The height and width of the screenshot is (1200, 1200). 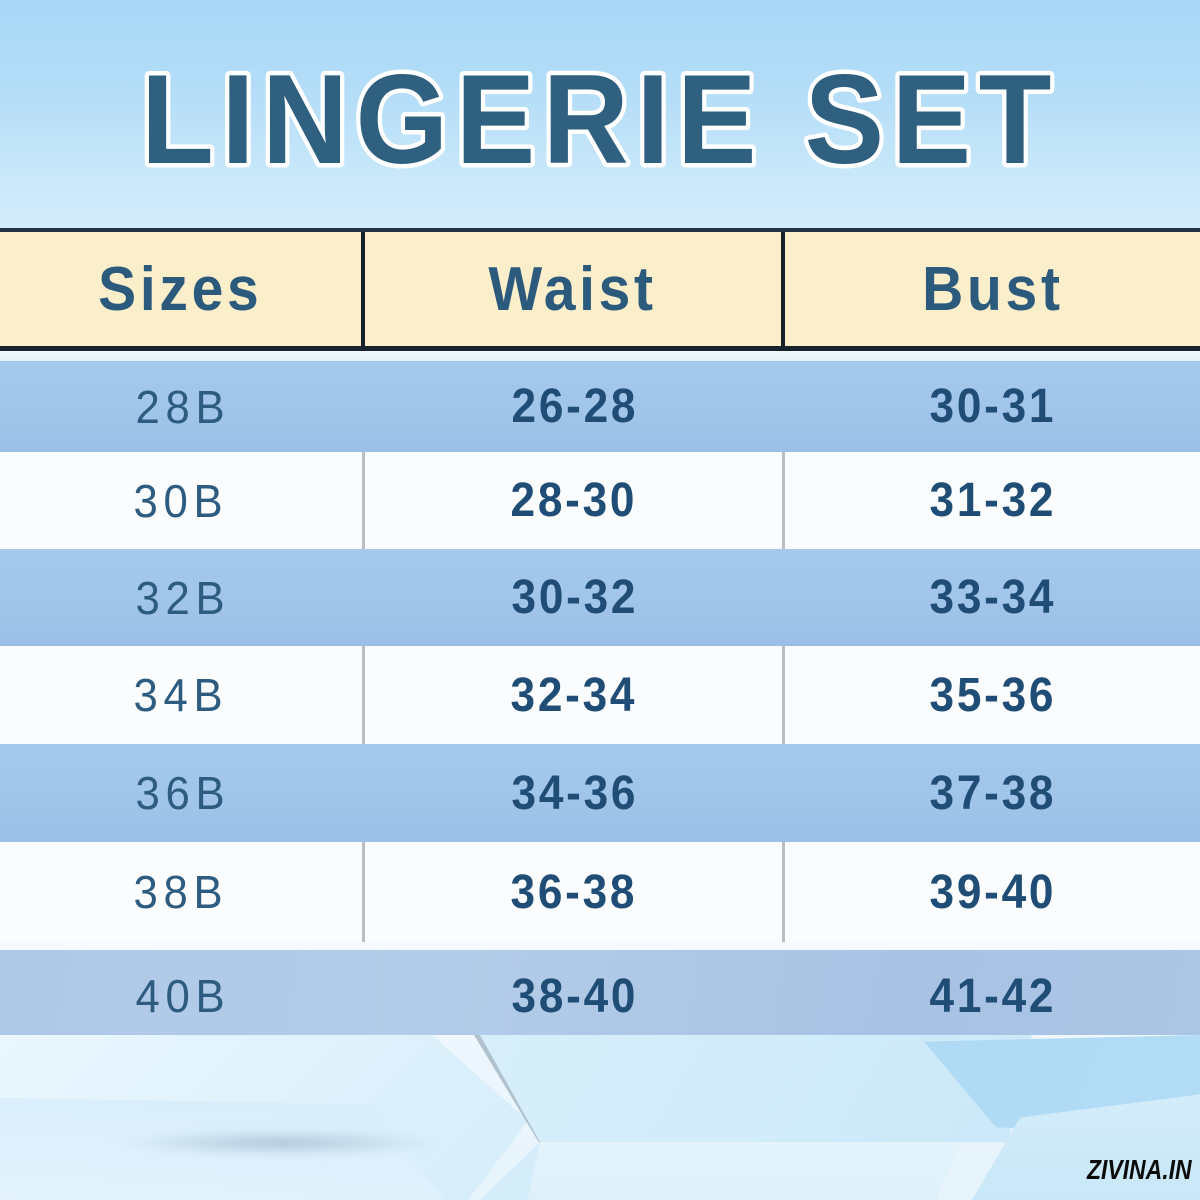 I want to click on waist-value: 28-30, so click(x=573, y=500).